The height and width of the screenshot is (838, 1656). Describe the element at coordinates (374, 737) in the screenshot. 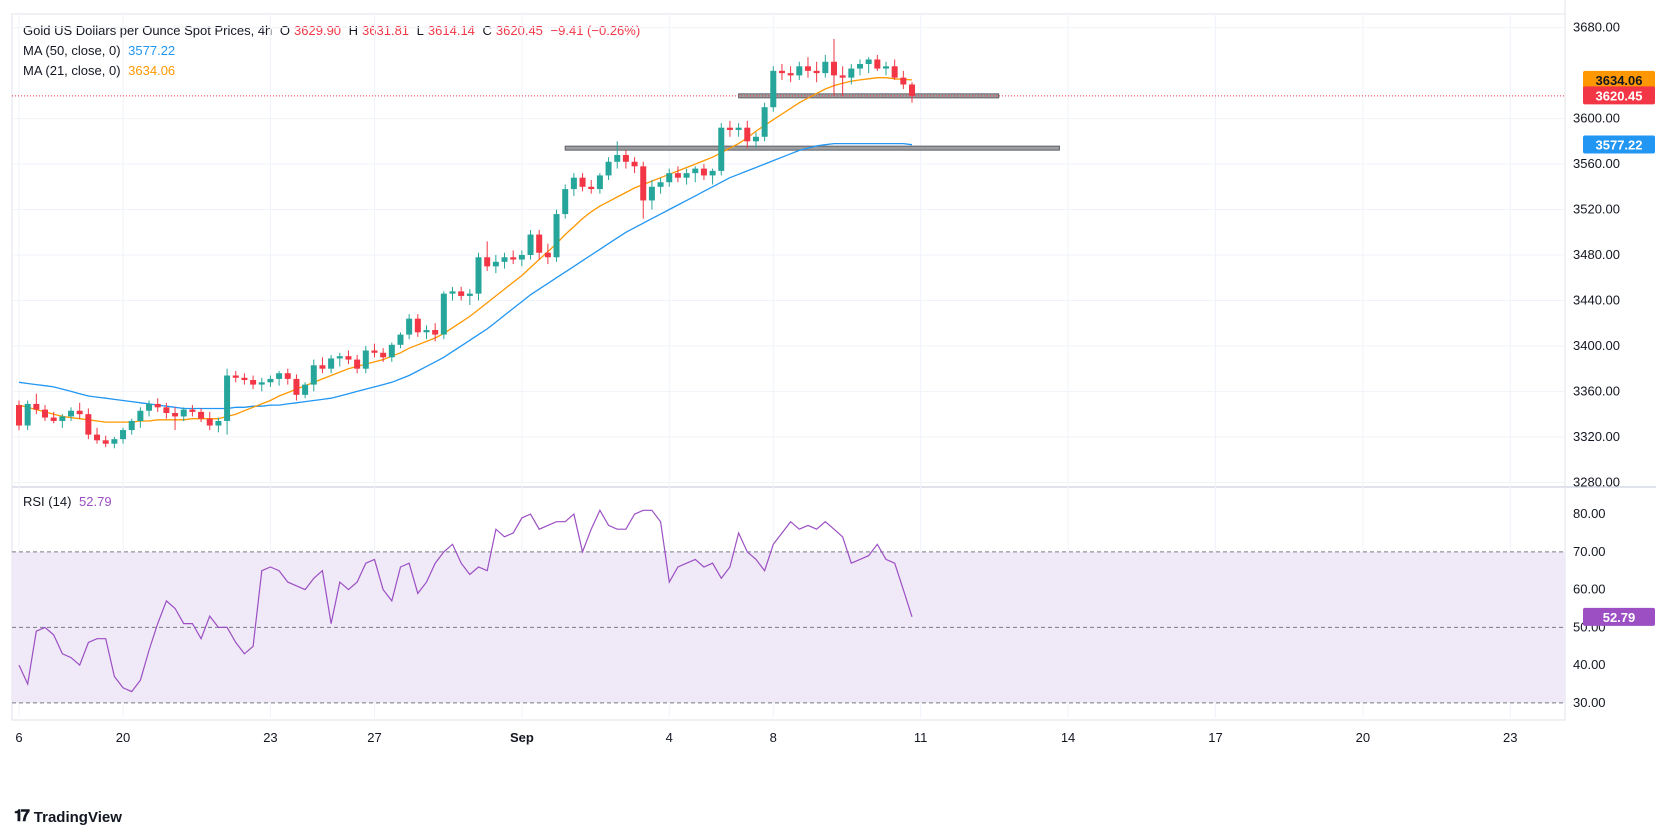

I see `x-tick-label: 27` at that location.